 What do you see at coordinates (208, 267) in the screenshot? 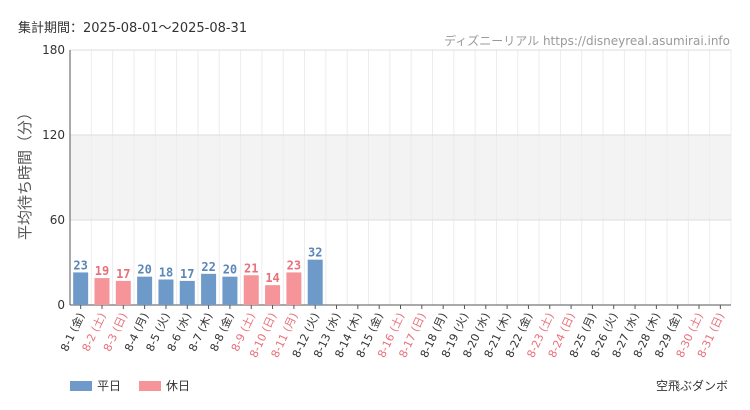
I see `data-label: 22` at bounding box center [208, 267].